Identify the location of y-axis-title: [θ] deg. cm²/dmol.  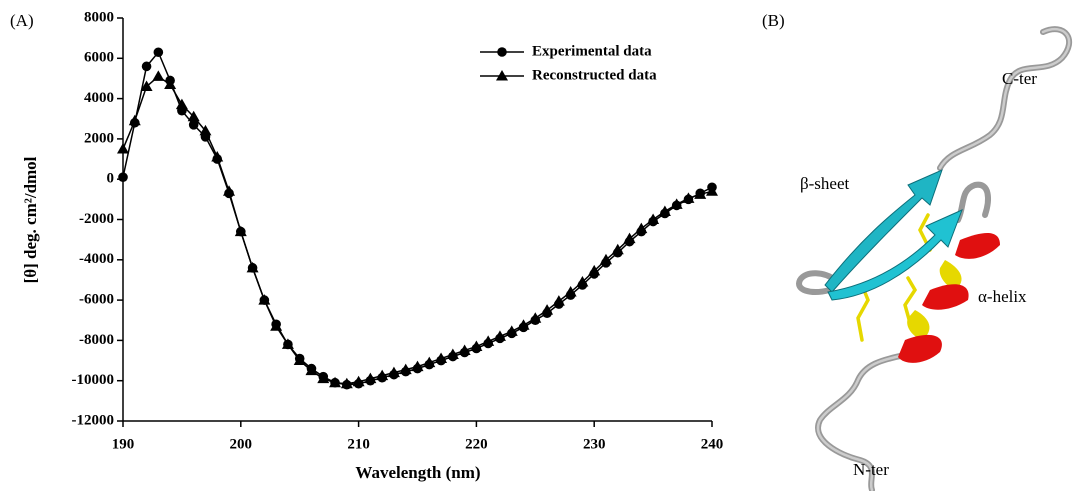
(30, 219).